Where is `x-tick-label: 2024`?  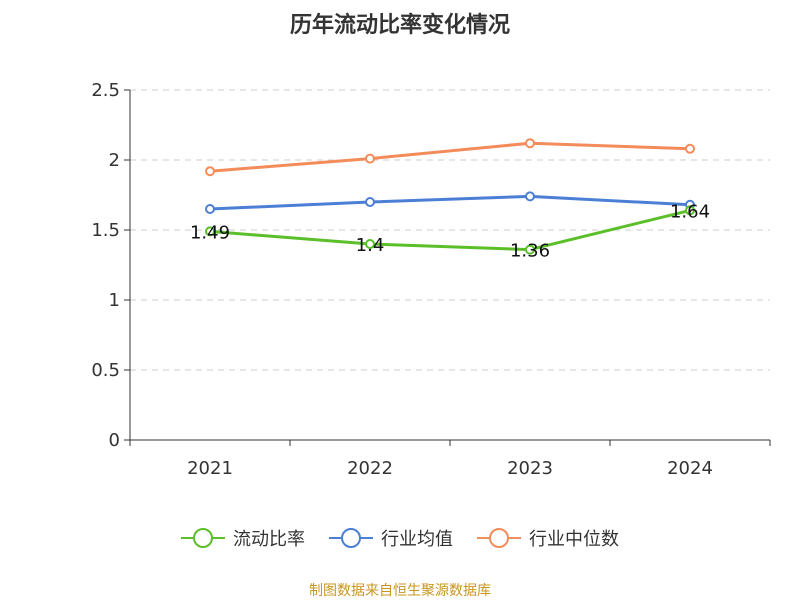 x-tick-label: 2024 is located at coordinates (690, 468).